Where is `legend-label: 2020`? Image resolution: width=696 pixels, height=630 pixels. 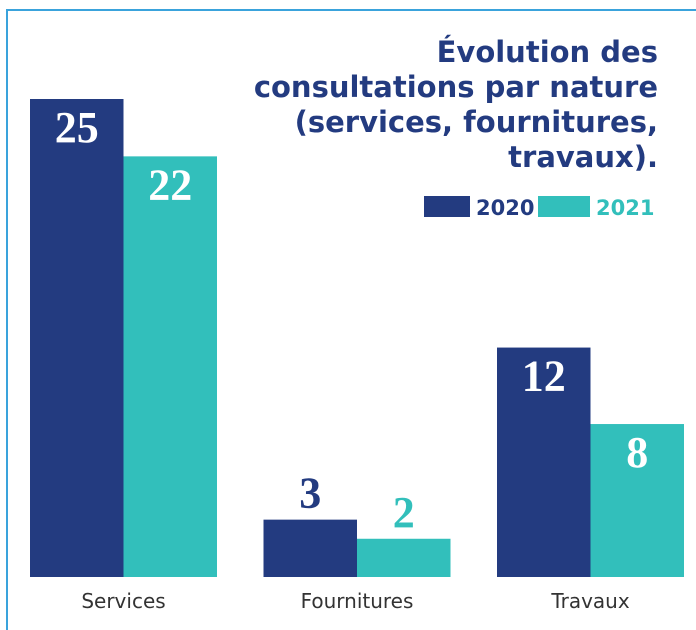 legend-label: 2020 is located at coordinates (505, 208).